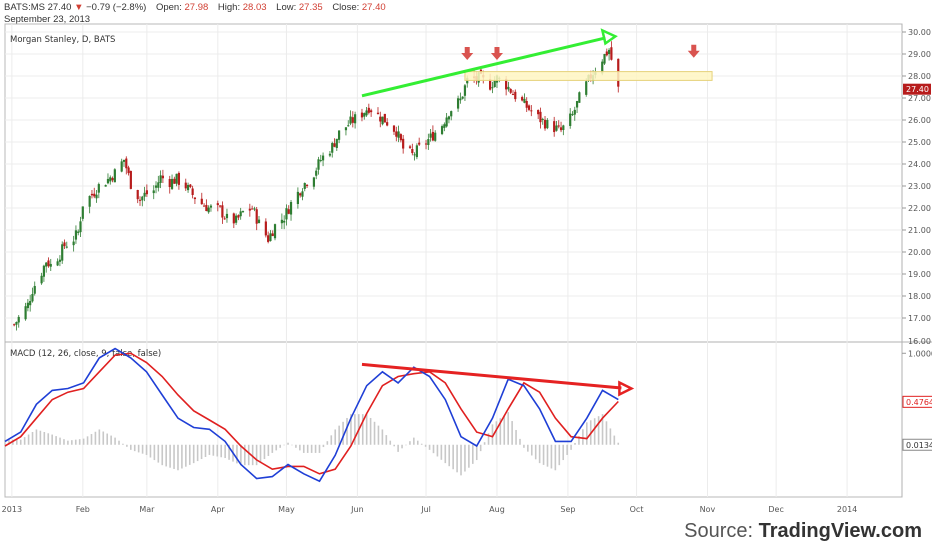 The height and width of the screenshot is (550, 932). Describe the element at coordinates (85, 354) in the screenshot. I see `macd-pane-title: MACD (12, 26, close, 9, false, false)` at that location.